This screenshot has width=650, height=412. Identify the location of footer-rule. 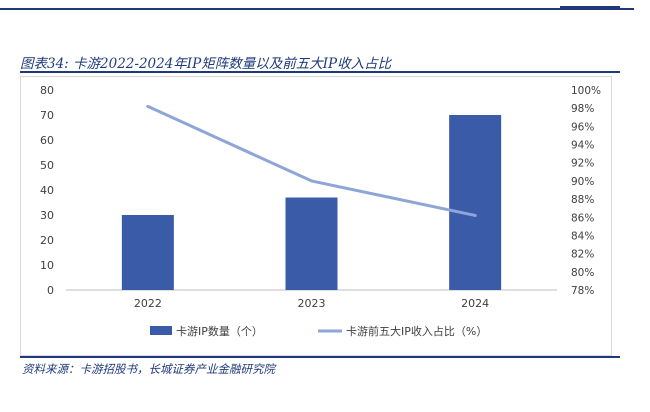
(320, 357).